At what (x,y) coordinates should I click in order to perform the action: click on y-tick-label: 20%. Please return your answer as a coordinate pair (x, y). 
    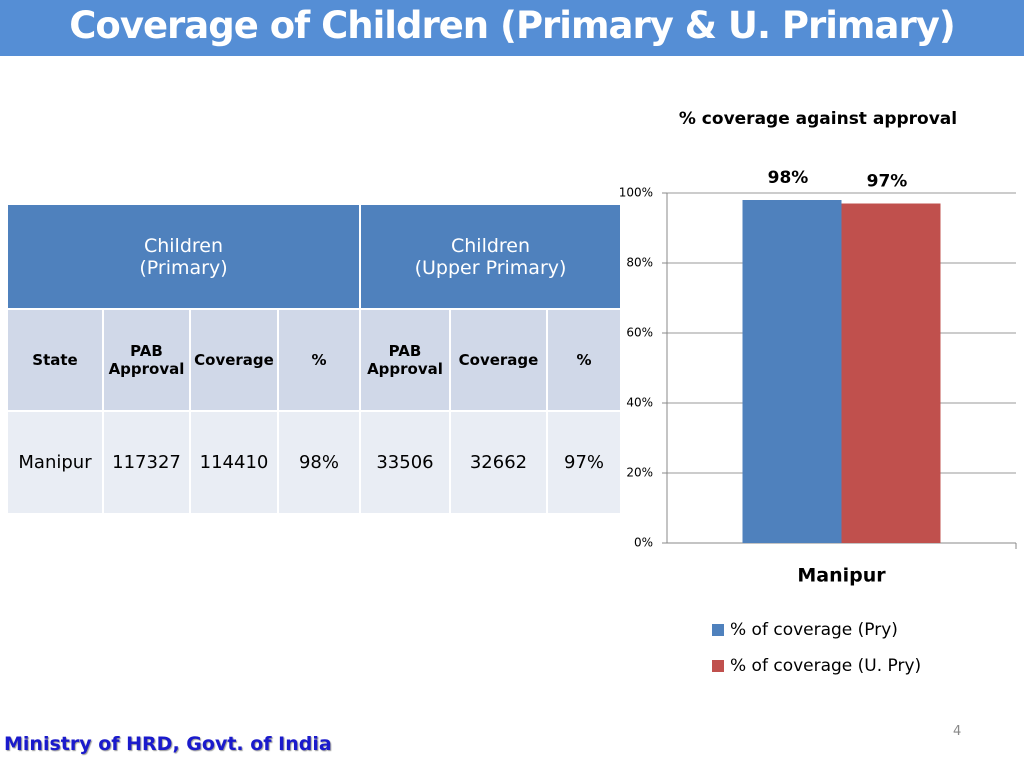
    Looking at the image, I should click on (639, 473).